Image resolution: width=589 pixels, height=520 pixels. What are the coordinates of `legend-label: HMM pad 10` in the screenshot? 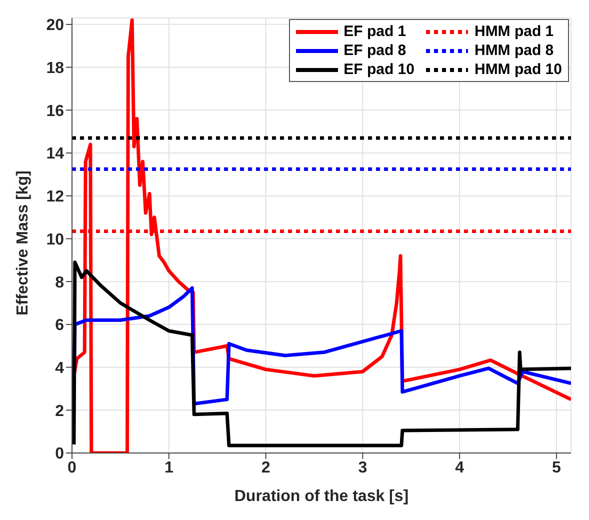 It's located at (518, 69).